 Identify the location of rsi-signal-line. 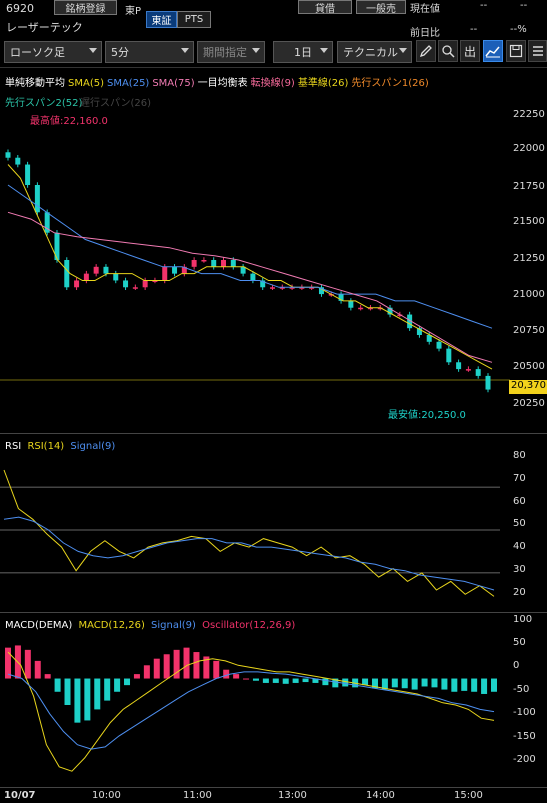
(249, 553).